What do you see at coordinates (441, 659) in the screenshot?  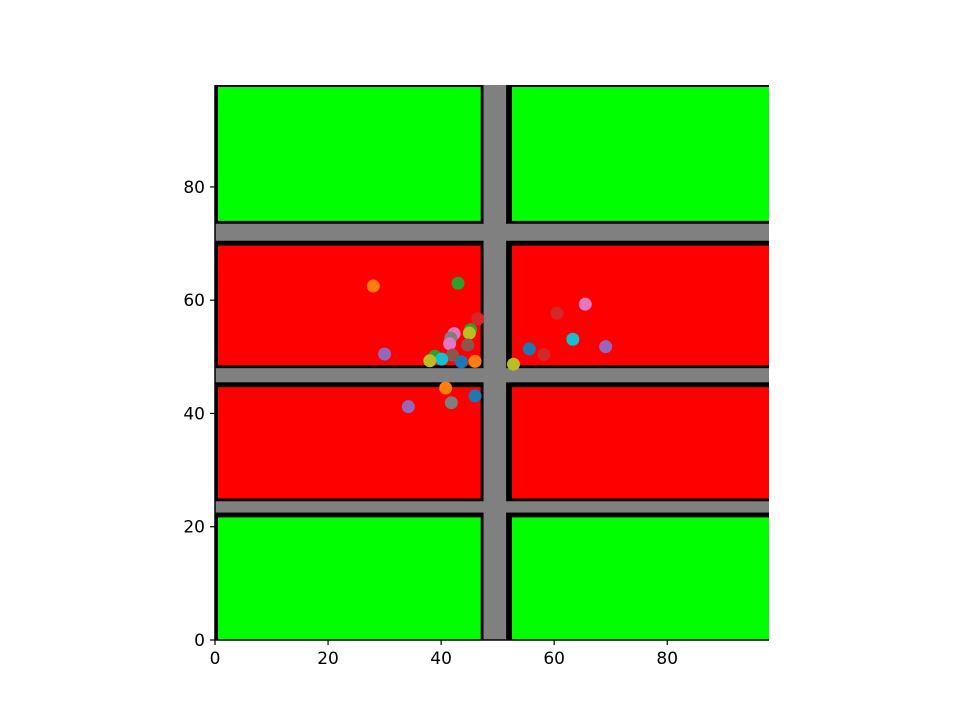 I see `x-tick-label: 40` at bounding box center [441, 659].